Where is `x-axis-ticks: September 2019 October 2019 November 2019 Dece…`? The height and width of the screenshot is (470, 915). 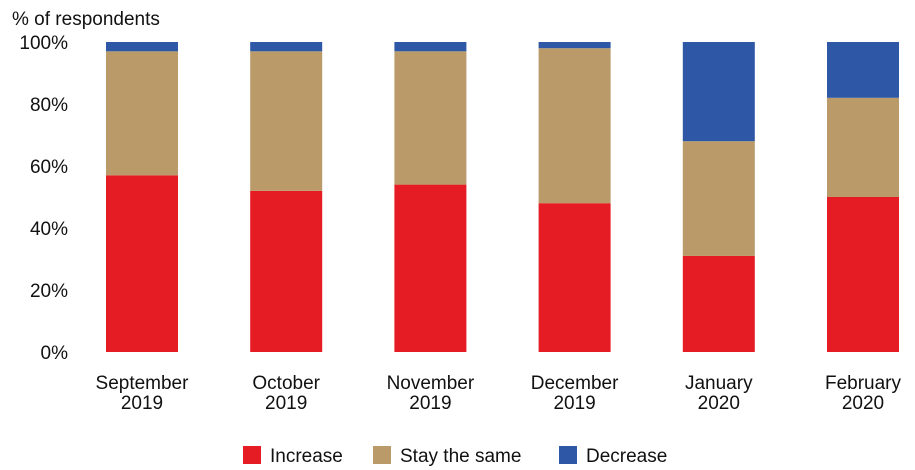
x-axis-ticks: September 2019 October 2019 November 2019 Dece… is located at coordinates (499, 393).